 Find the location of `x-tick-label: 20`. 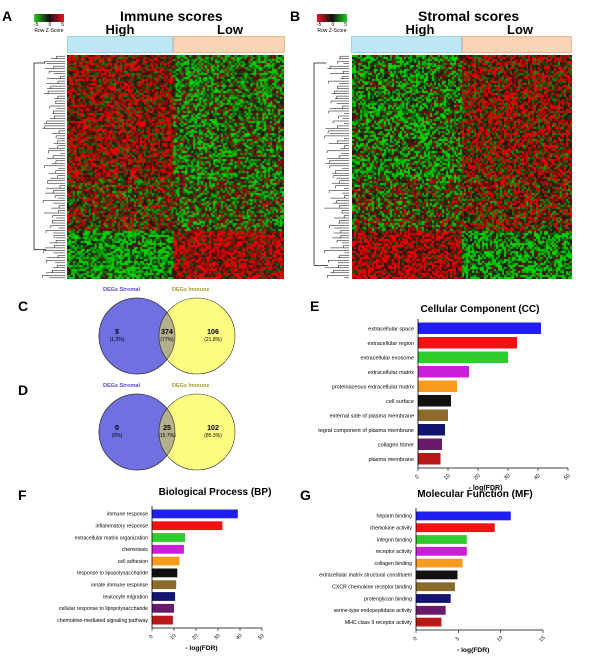

x-tick-label: 20 is located at coordinates (477, 477).